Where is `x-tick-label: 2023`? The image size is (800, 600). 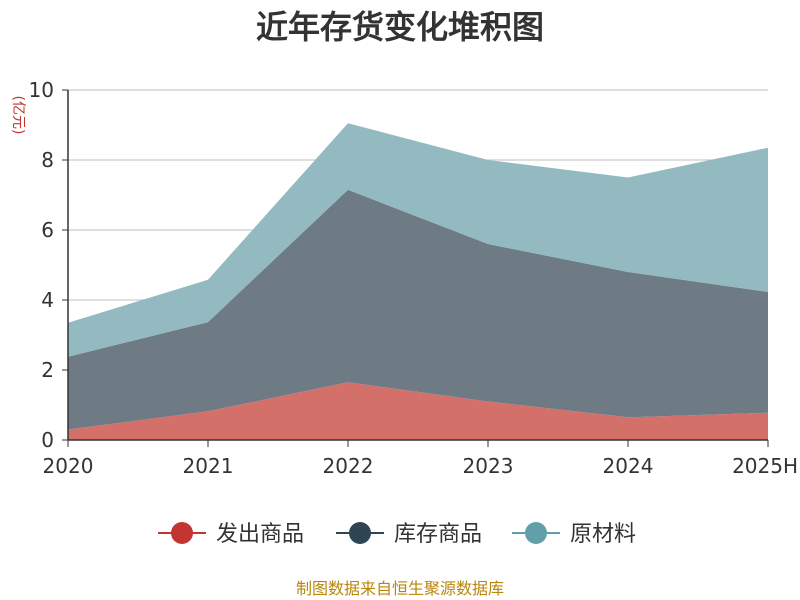 x-tick-label: 2023 is located at coordinates (488, 466).